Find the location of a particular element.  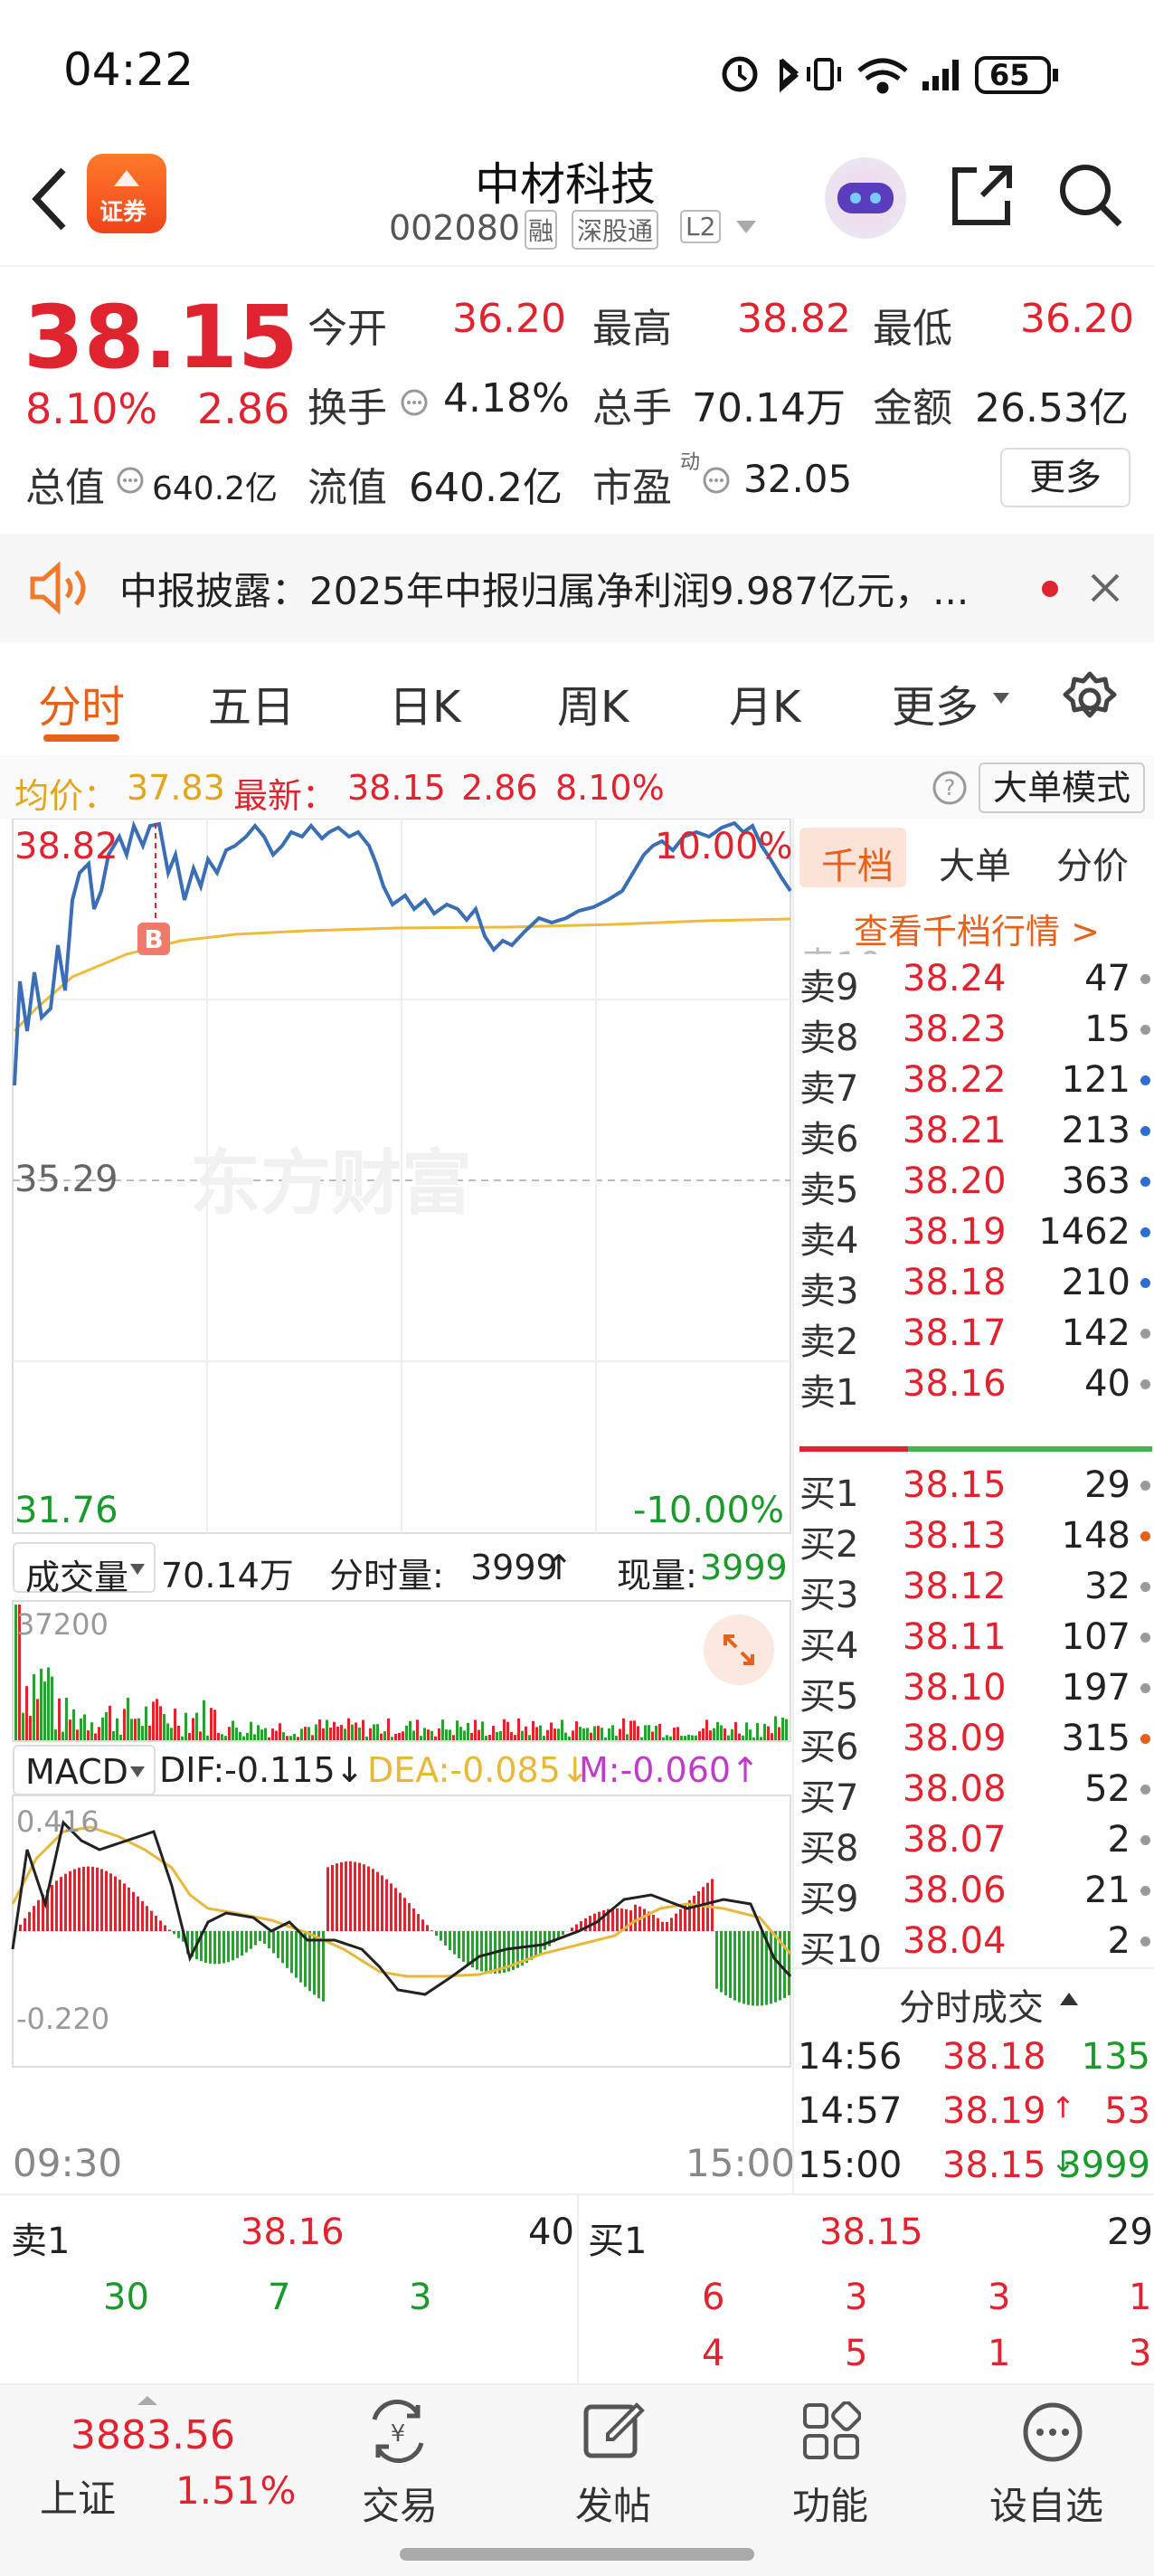

order-book-row: 买7 38.08 52 is located at coordinates (974, 1791).